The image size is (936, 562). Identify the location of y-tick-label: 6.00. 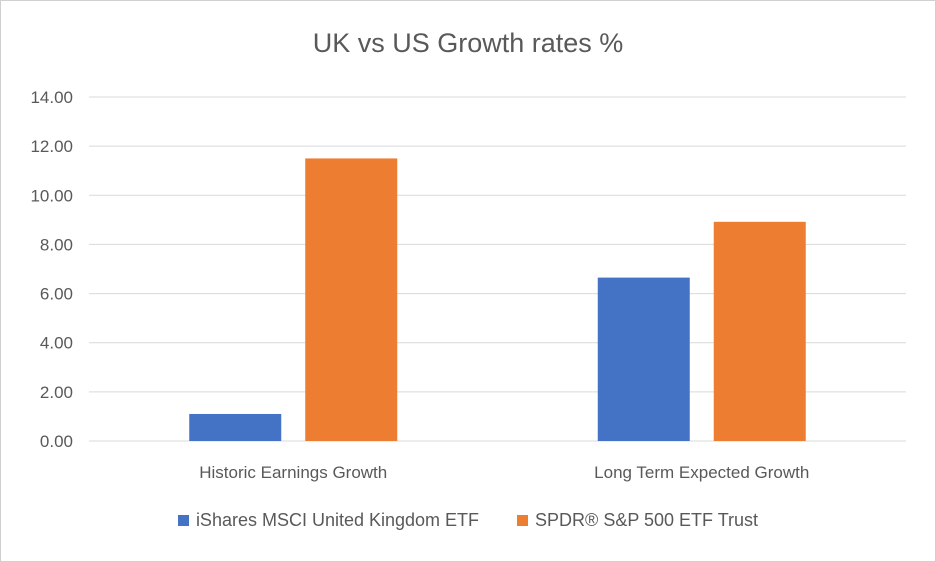
(56, 294).